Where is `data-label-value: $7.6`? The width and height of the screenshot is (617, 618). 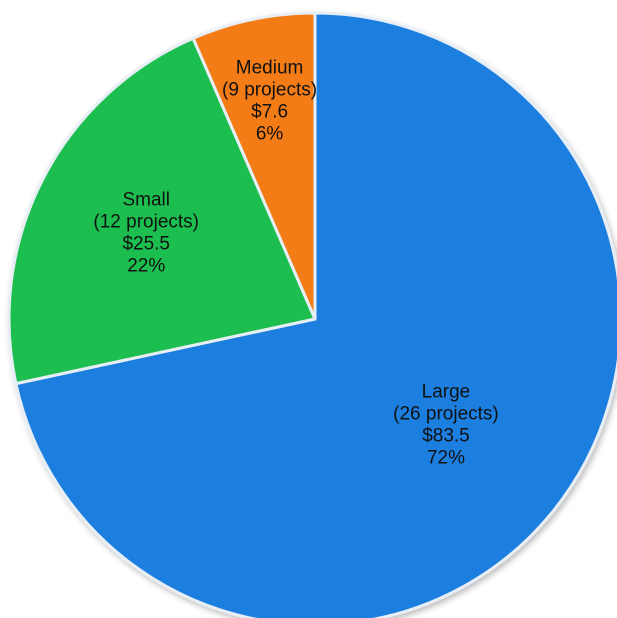 data-label-value: $7.6 is located at coordinates (269, 111).